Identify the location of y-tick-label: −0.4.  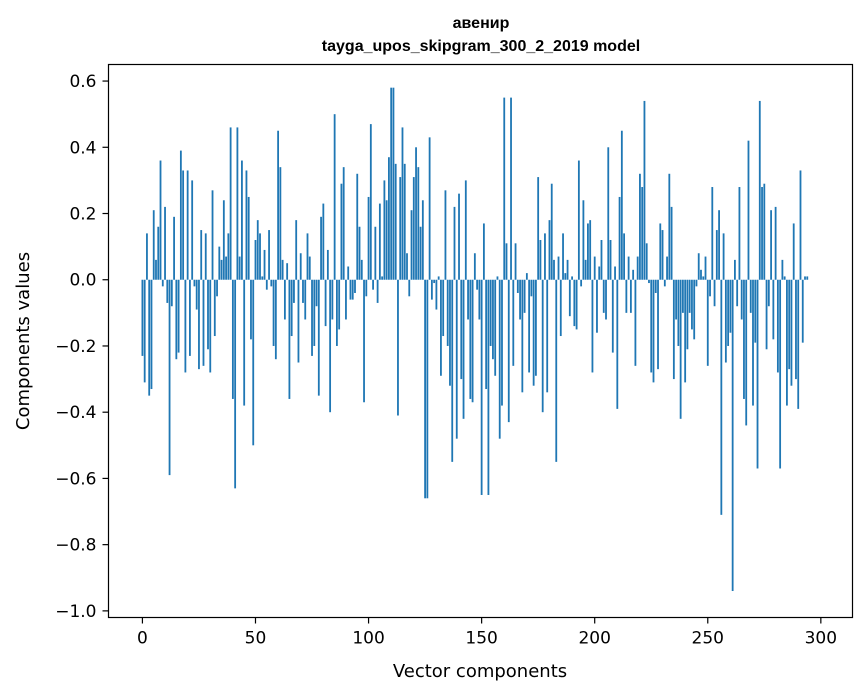
(75, 413).